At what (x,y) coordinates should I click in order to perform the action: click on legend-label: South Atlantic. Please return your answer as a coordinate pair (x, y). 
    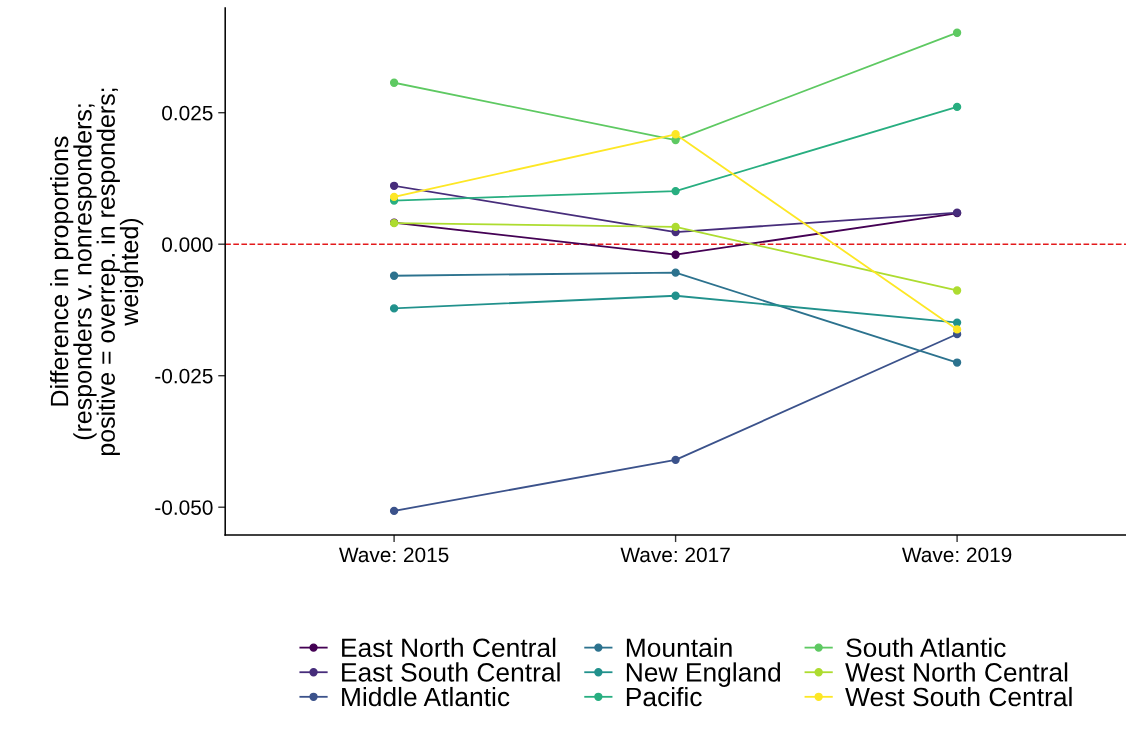
    Looking at the image, I should click on (926, 647).